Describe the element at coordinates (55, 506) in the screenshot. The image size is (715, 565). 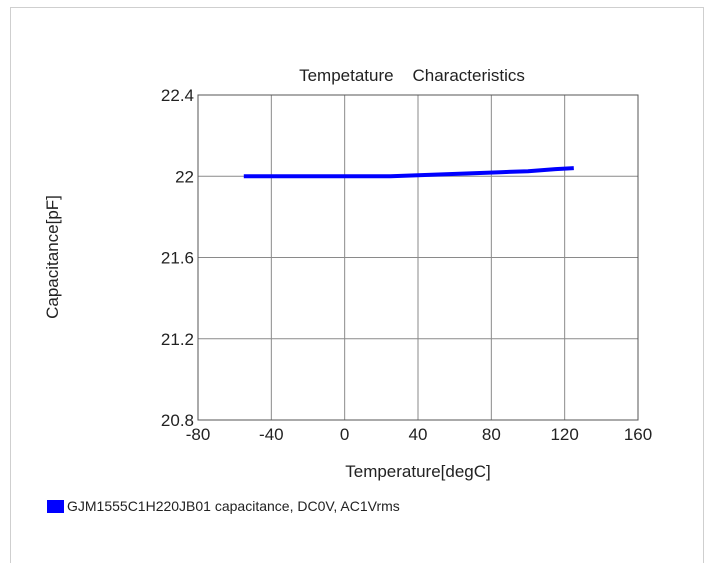
I see `legend-swatch` at that location.